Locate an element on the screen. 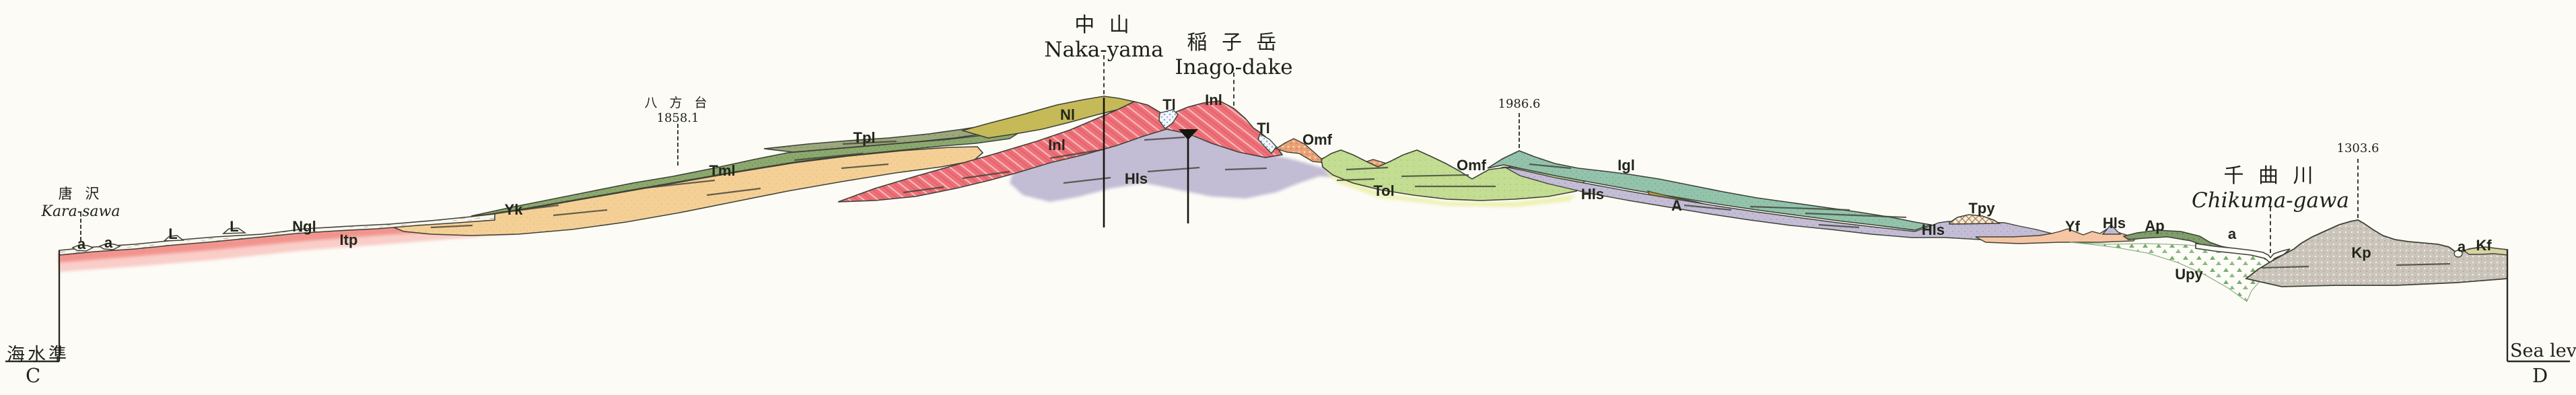 The image size is (2576, 395). unit-tl-east is located at coordinates (1267, 144).